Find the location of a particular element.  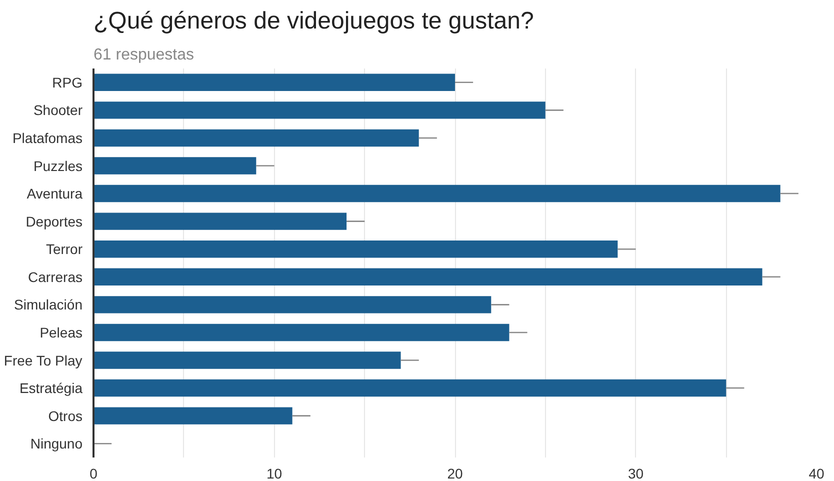

chart-subtitle: 61 respuestas is located at coordinates (144, 55).